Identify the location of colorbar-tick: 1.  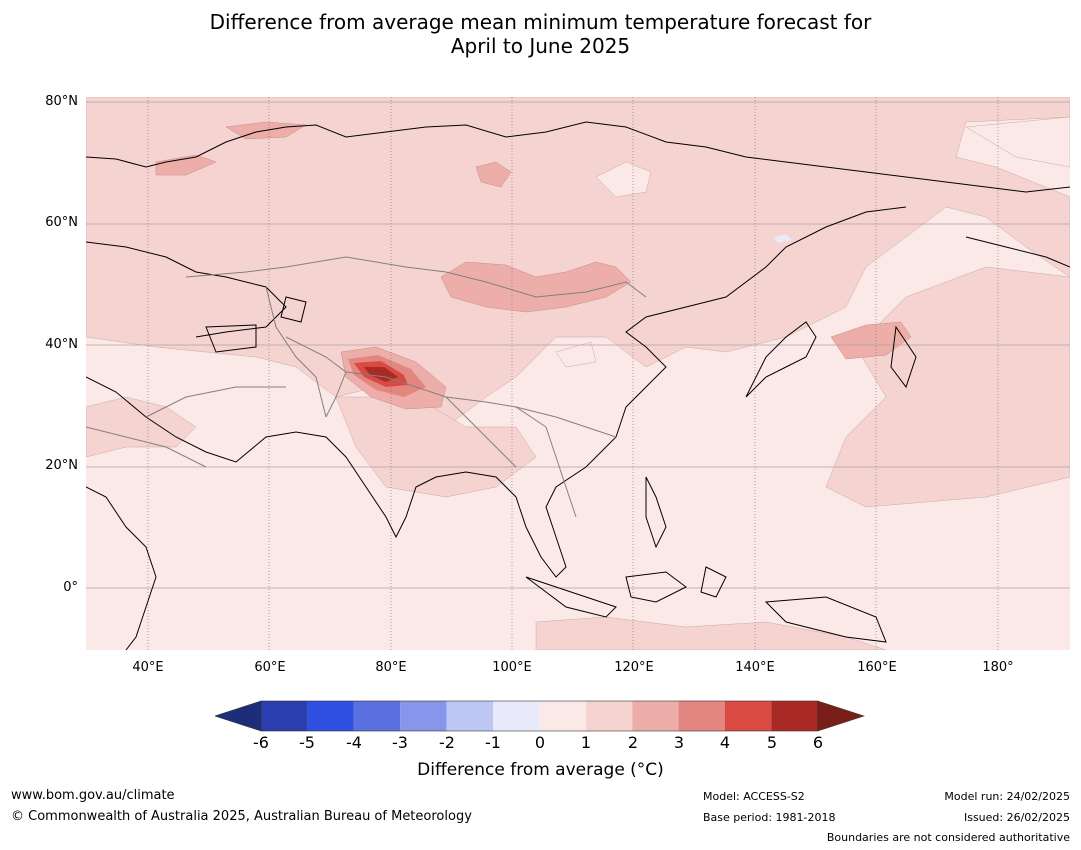
(586, 742).